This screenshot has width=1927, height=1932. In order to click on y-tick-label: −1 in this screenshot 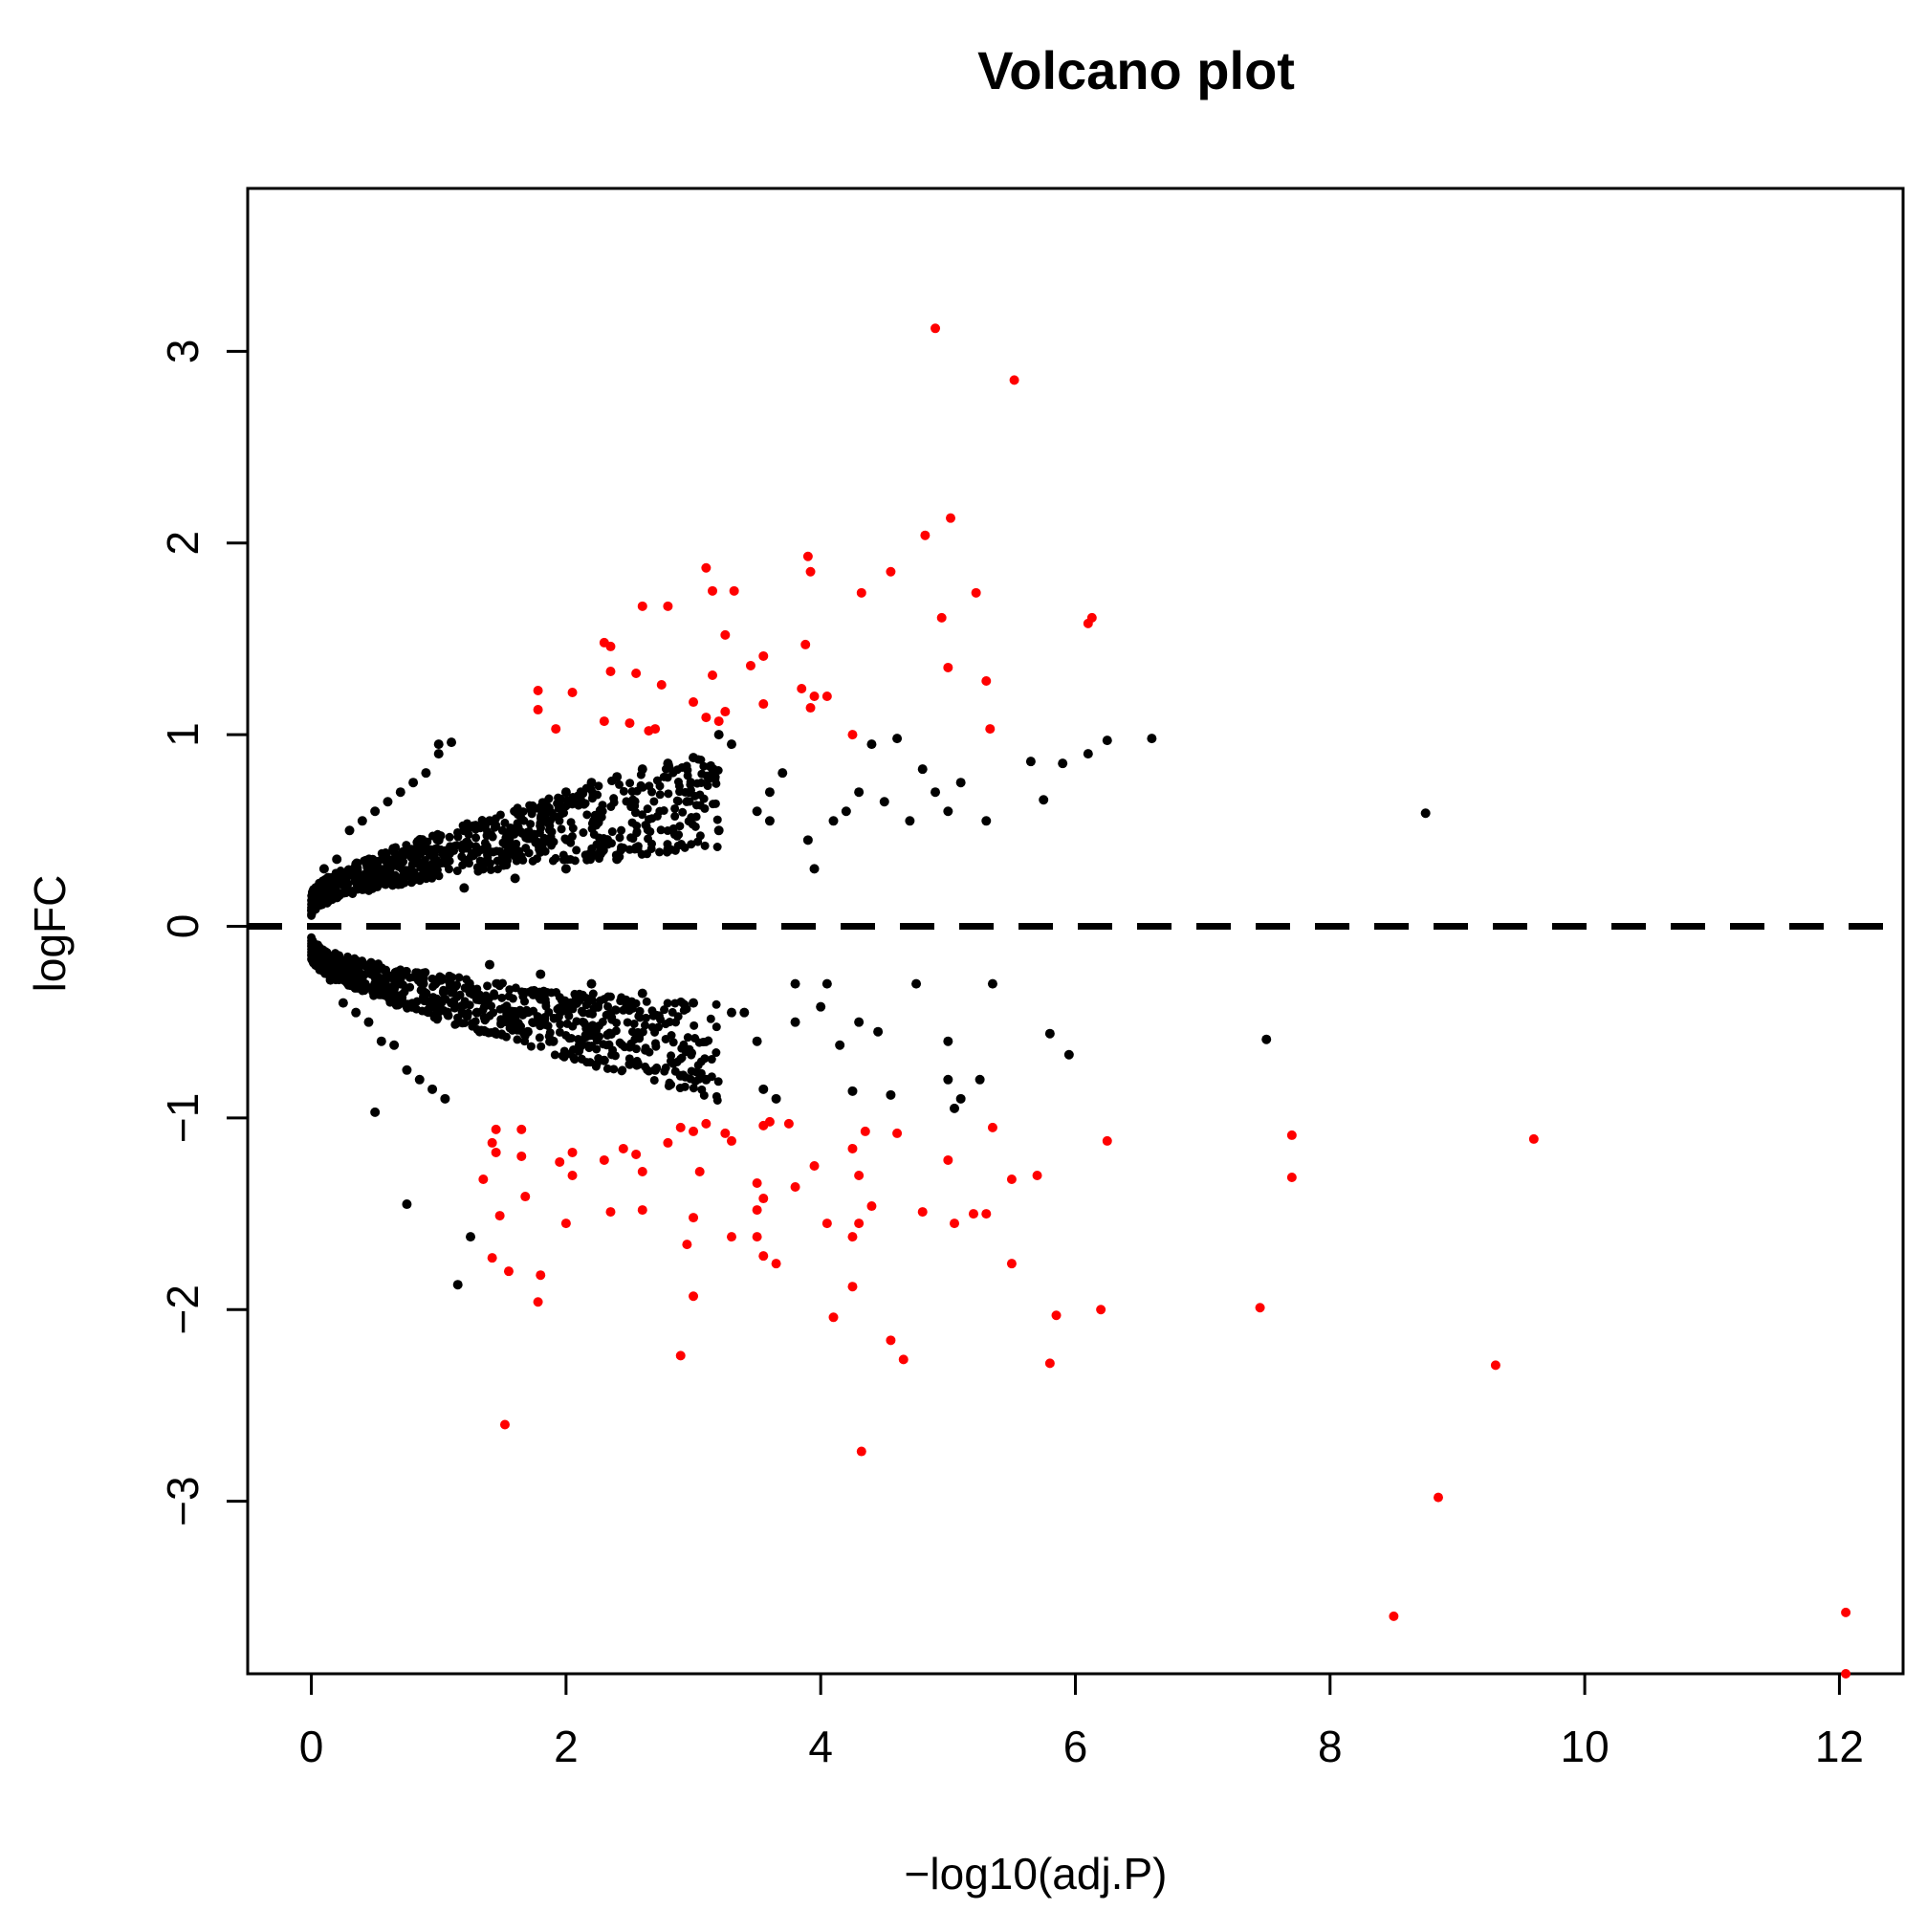, I will do `click(183, 1118)`.